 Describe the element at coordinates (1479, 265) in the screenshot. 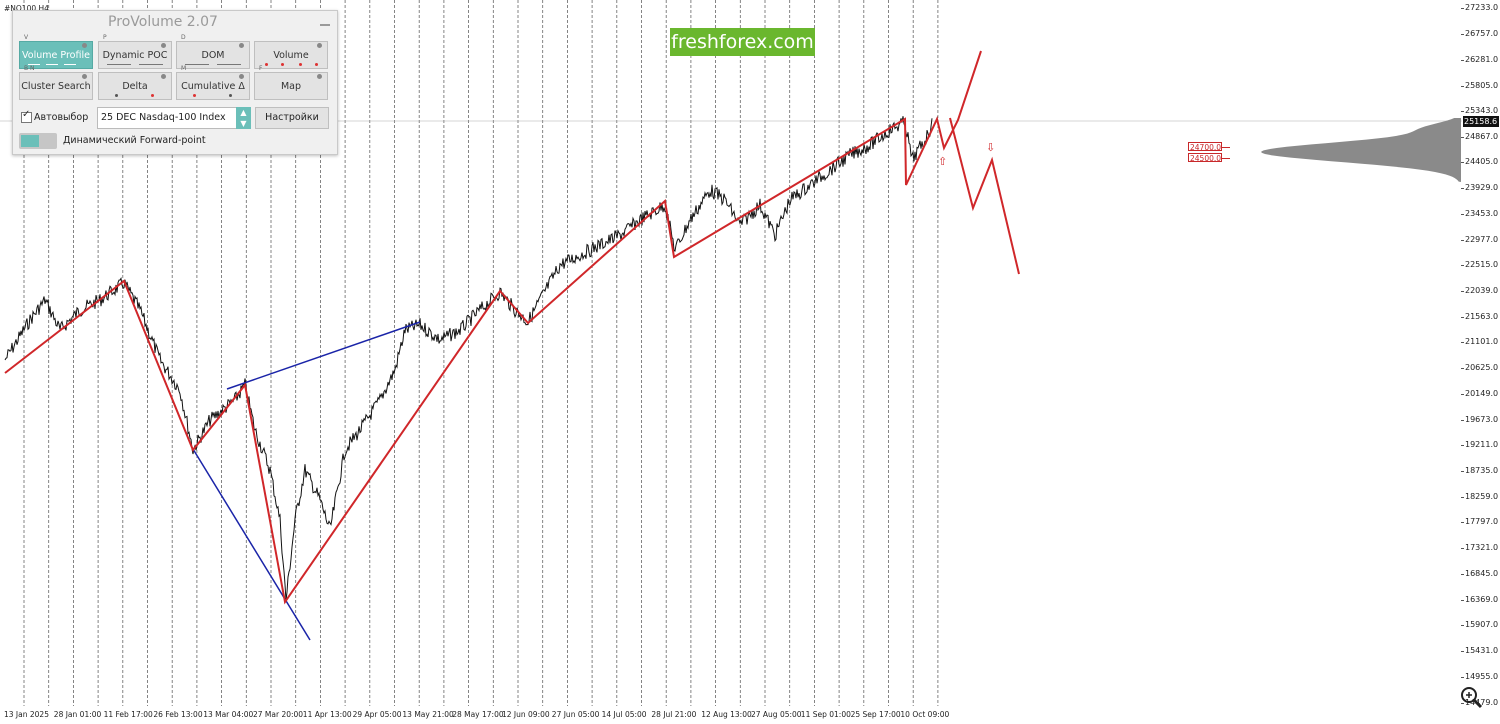

I see `price-tick-label: 22515.0` at that location.